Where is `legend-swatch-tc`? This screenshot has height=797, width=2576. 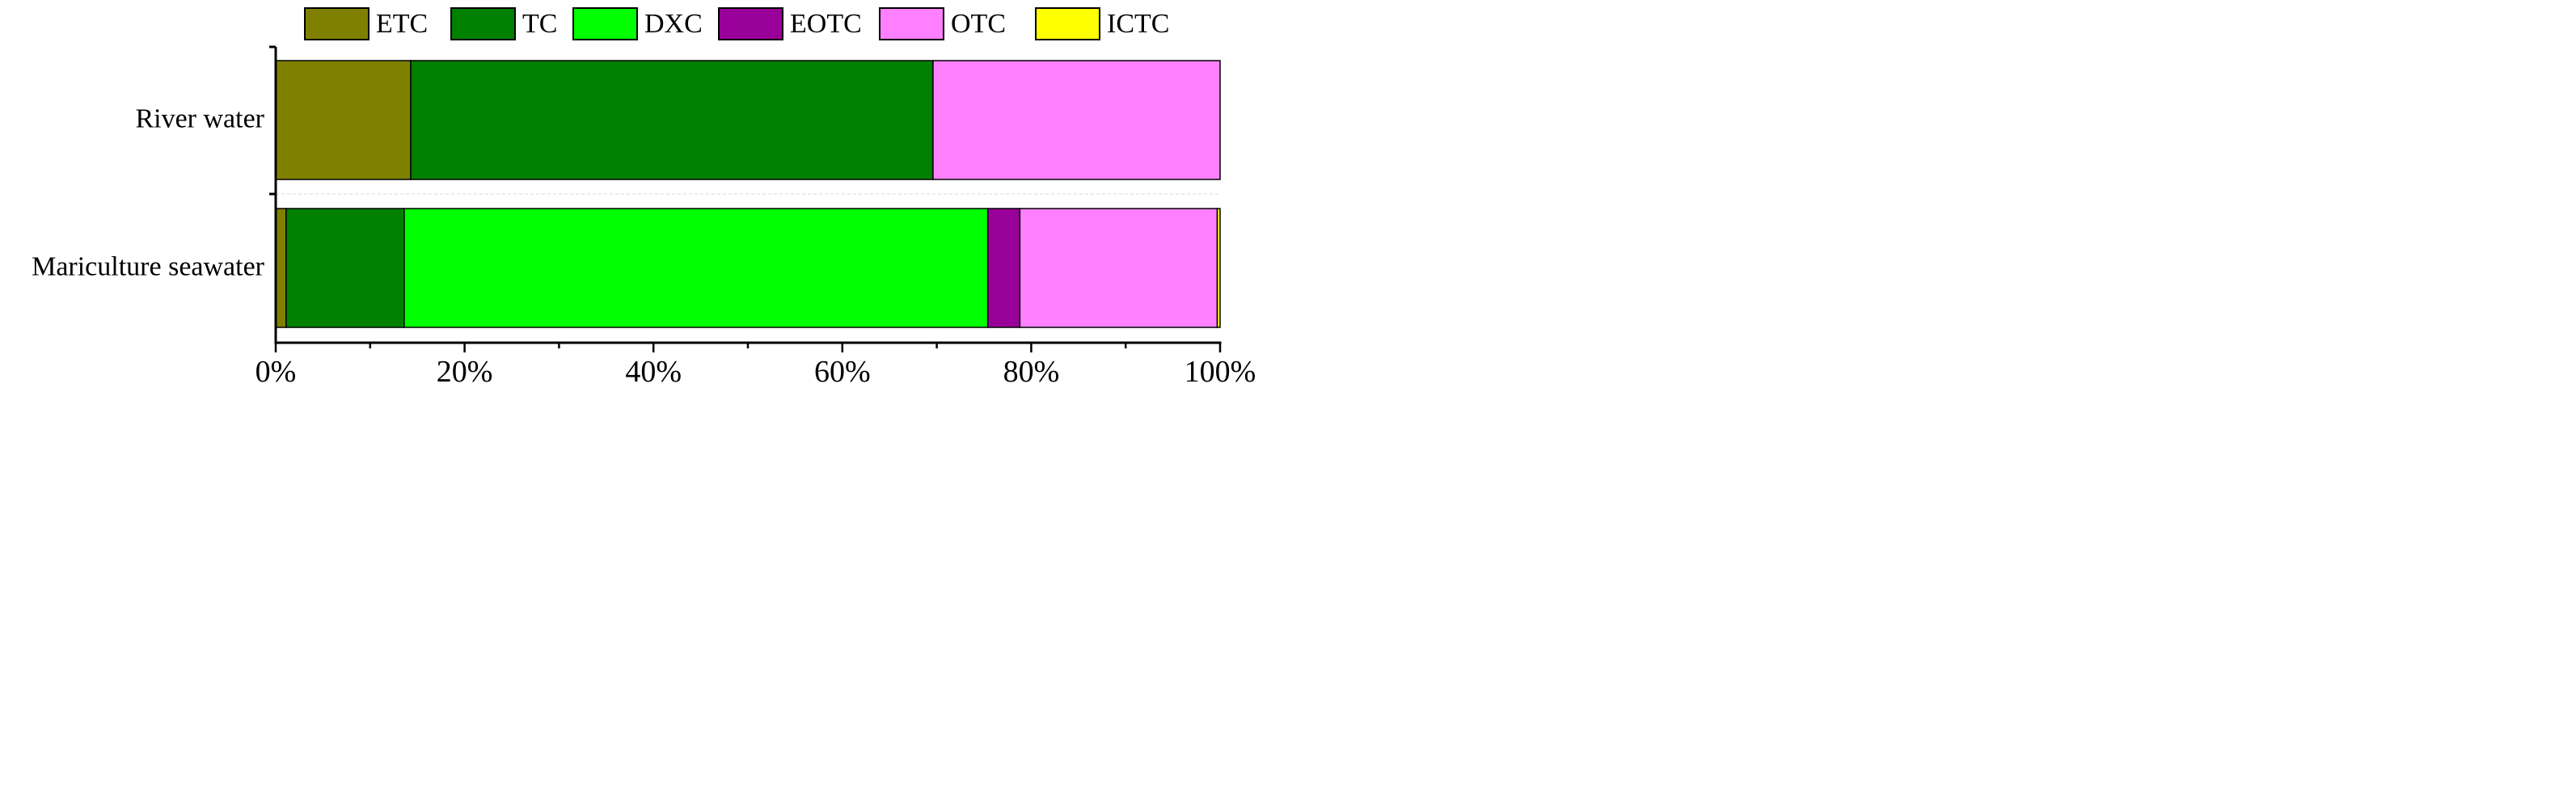
legend-swatch-tc is located at coordinates (483, 23).